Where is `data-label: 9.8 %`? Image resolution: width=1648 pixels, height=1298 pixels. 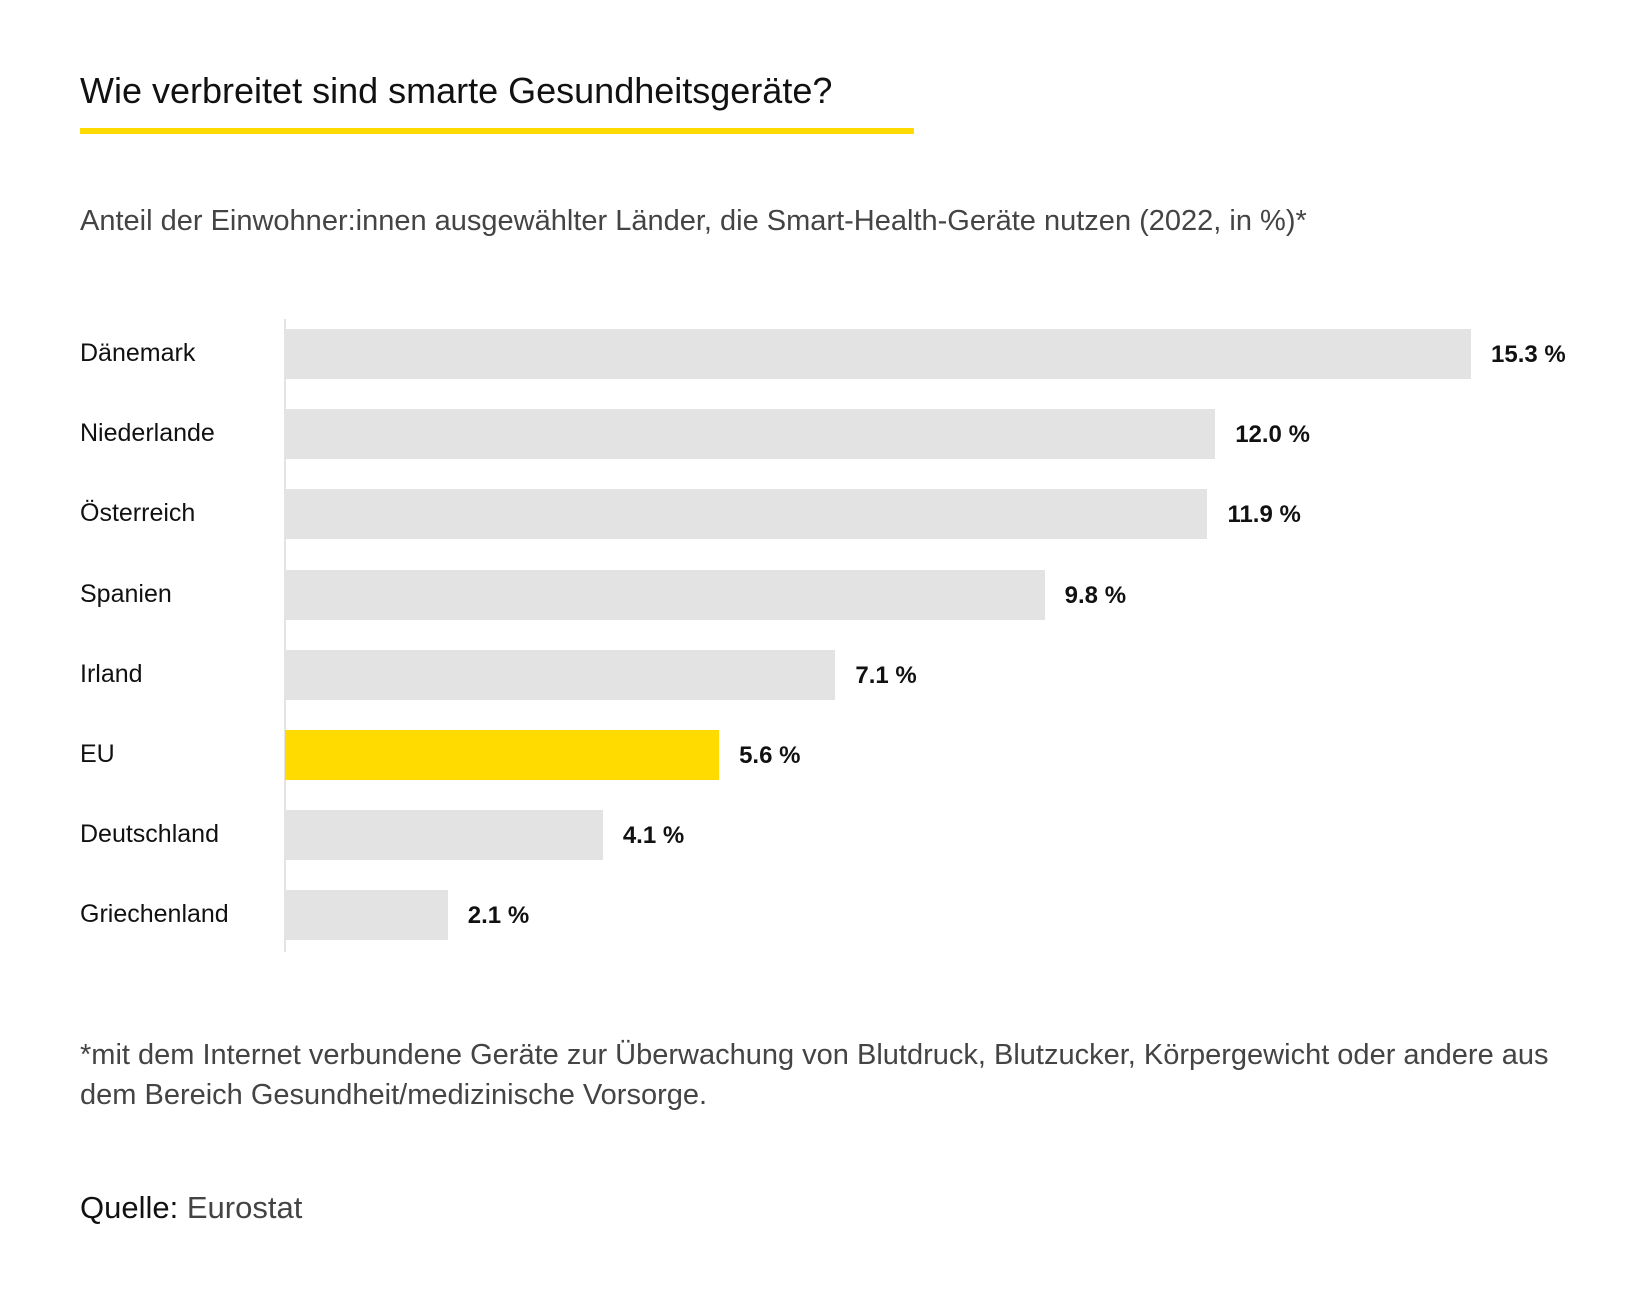
data-label: 9.8 % is located at coordinates (1095, 595).